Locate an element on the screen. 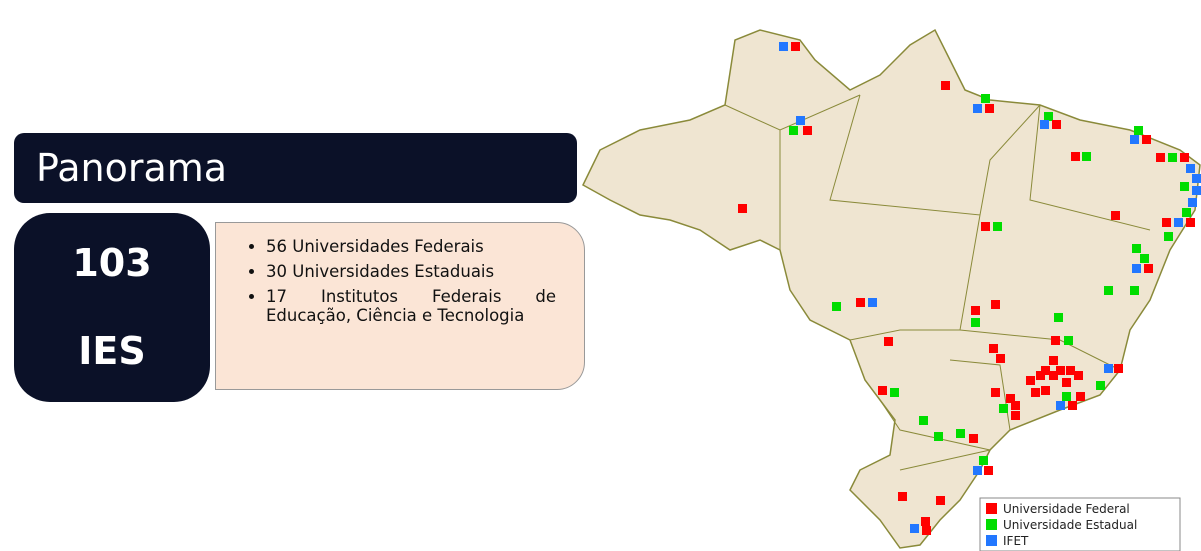 The width and height of the screenshot is (1201, 551). summary: 103 IES is located at coordinates (112, 307).